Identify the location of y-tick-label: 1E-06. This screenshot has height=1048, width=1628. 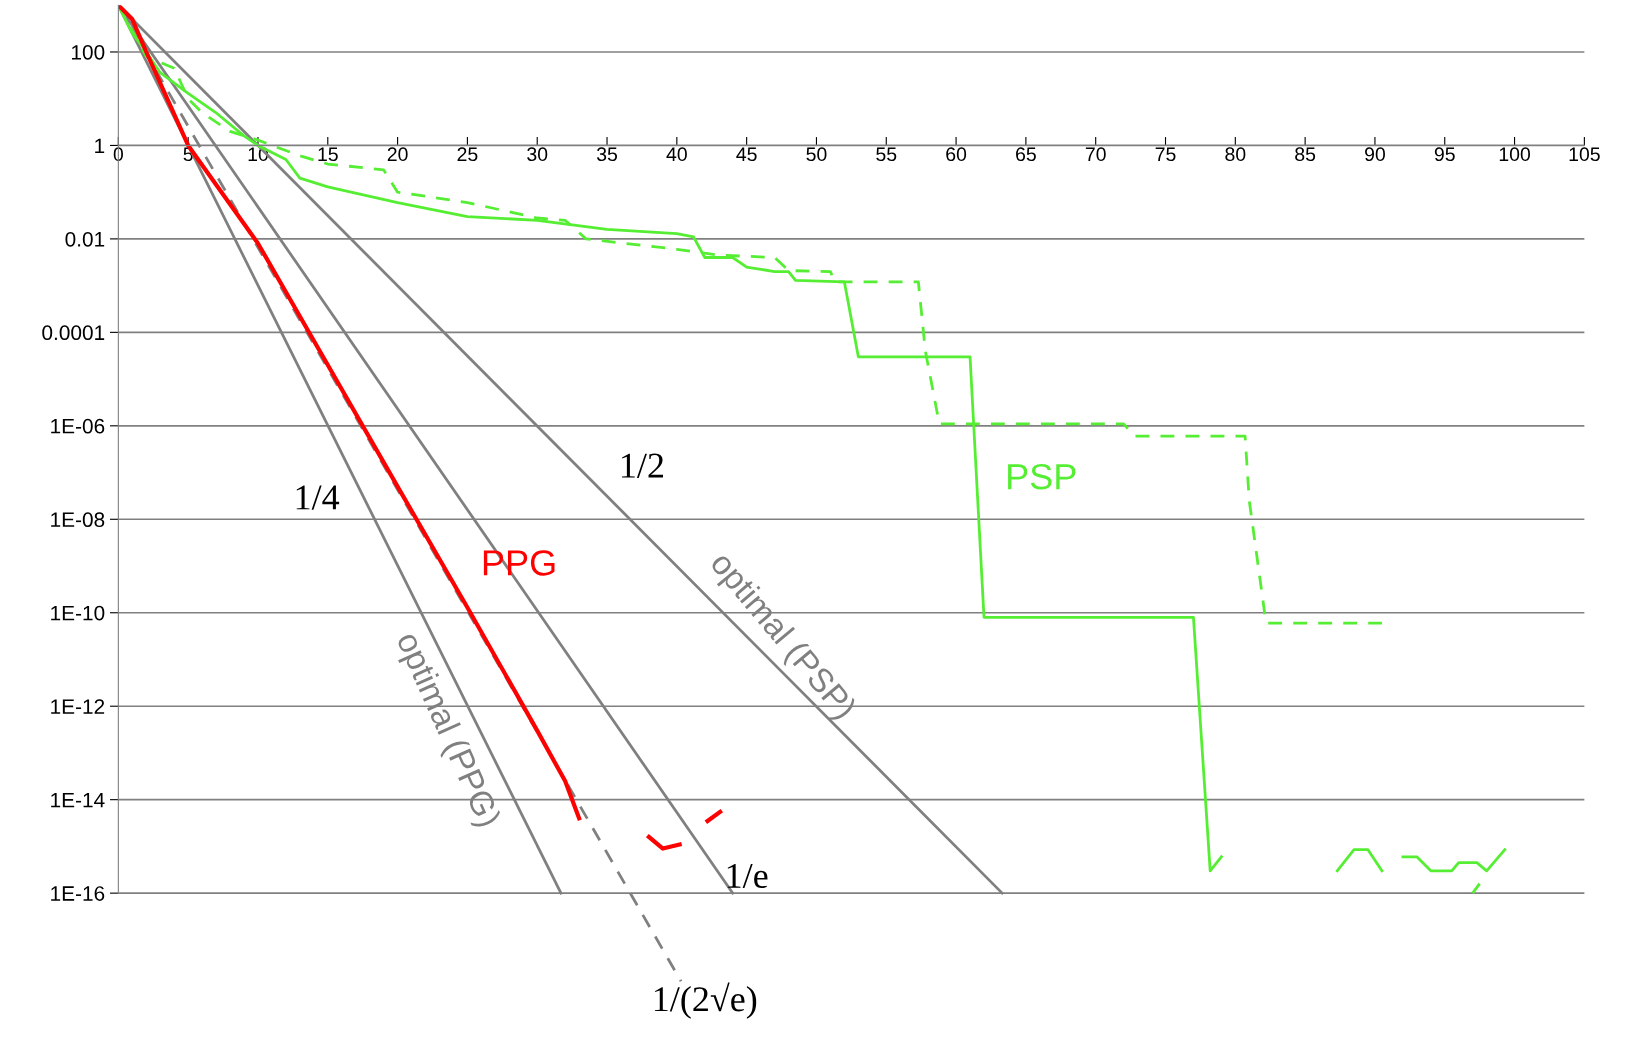
(78, 426).